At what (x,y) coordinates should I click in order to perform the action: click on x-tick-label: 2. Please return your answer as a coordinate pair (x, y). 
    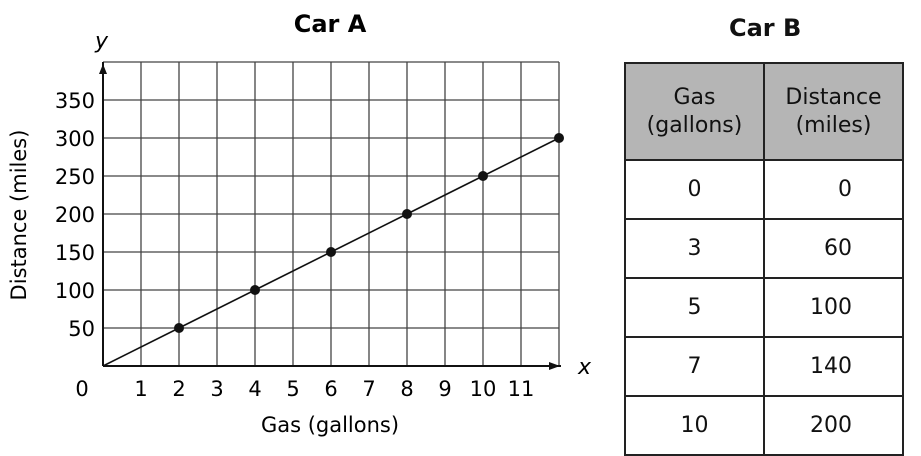
    Looking at the image, I should click on (178, 389).